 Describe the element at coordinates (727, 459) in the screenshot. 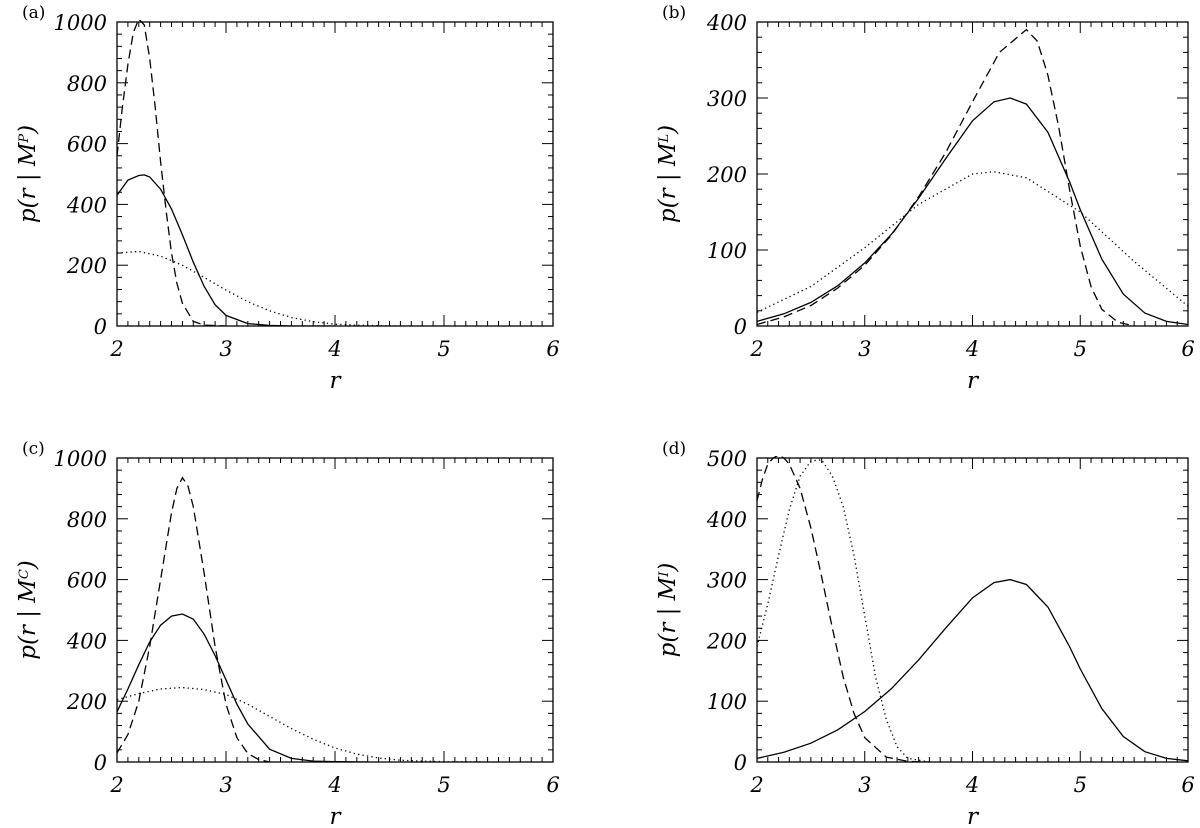

I see `y-tick-label: 500` at that location.